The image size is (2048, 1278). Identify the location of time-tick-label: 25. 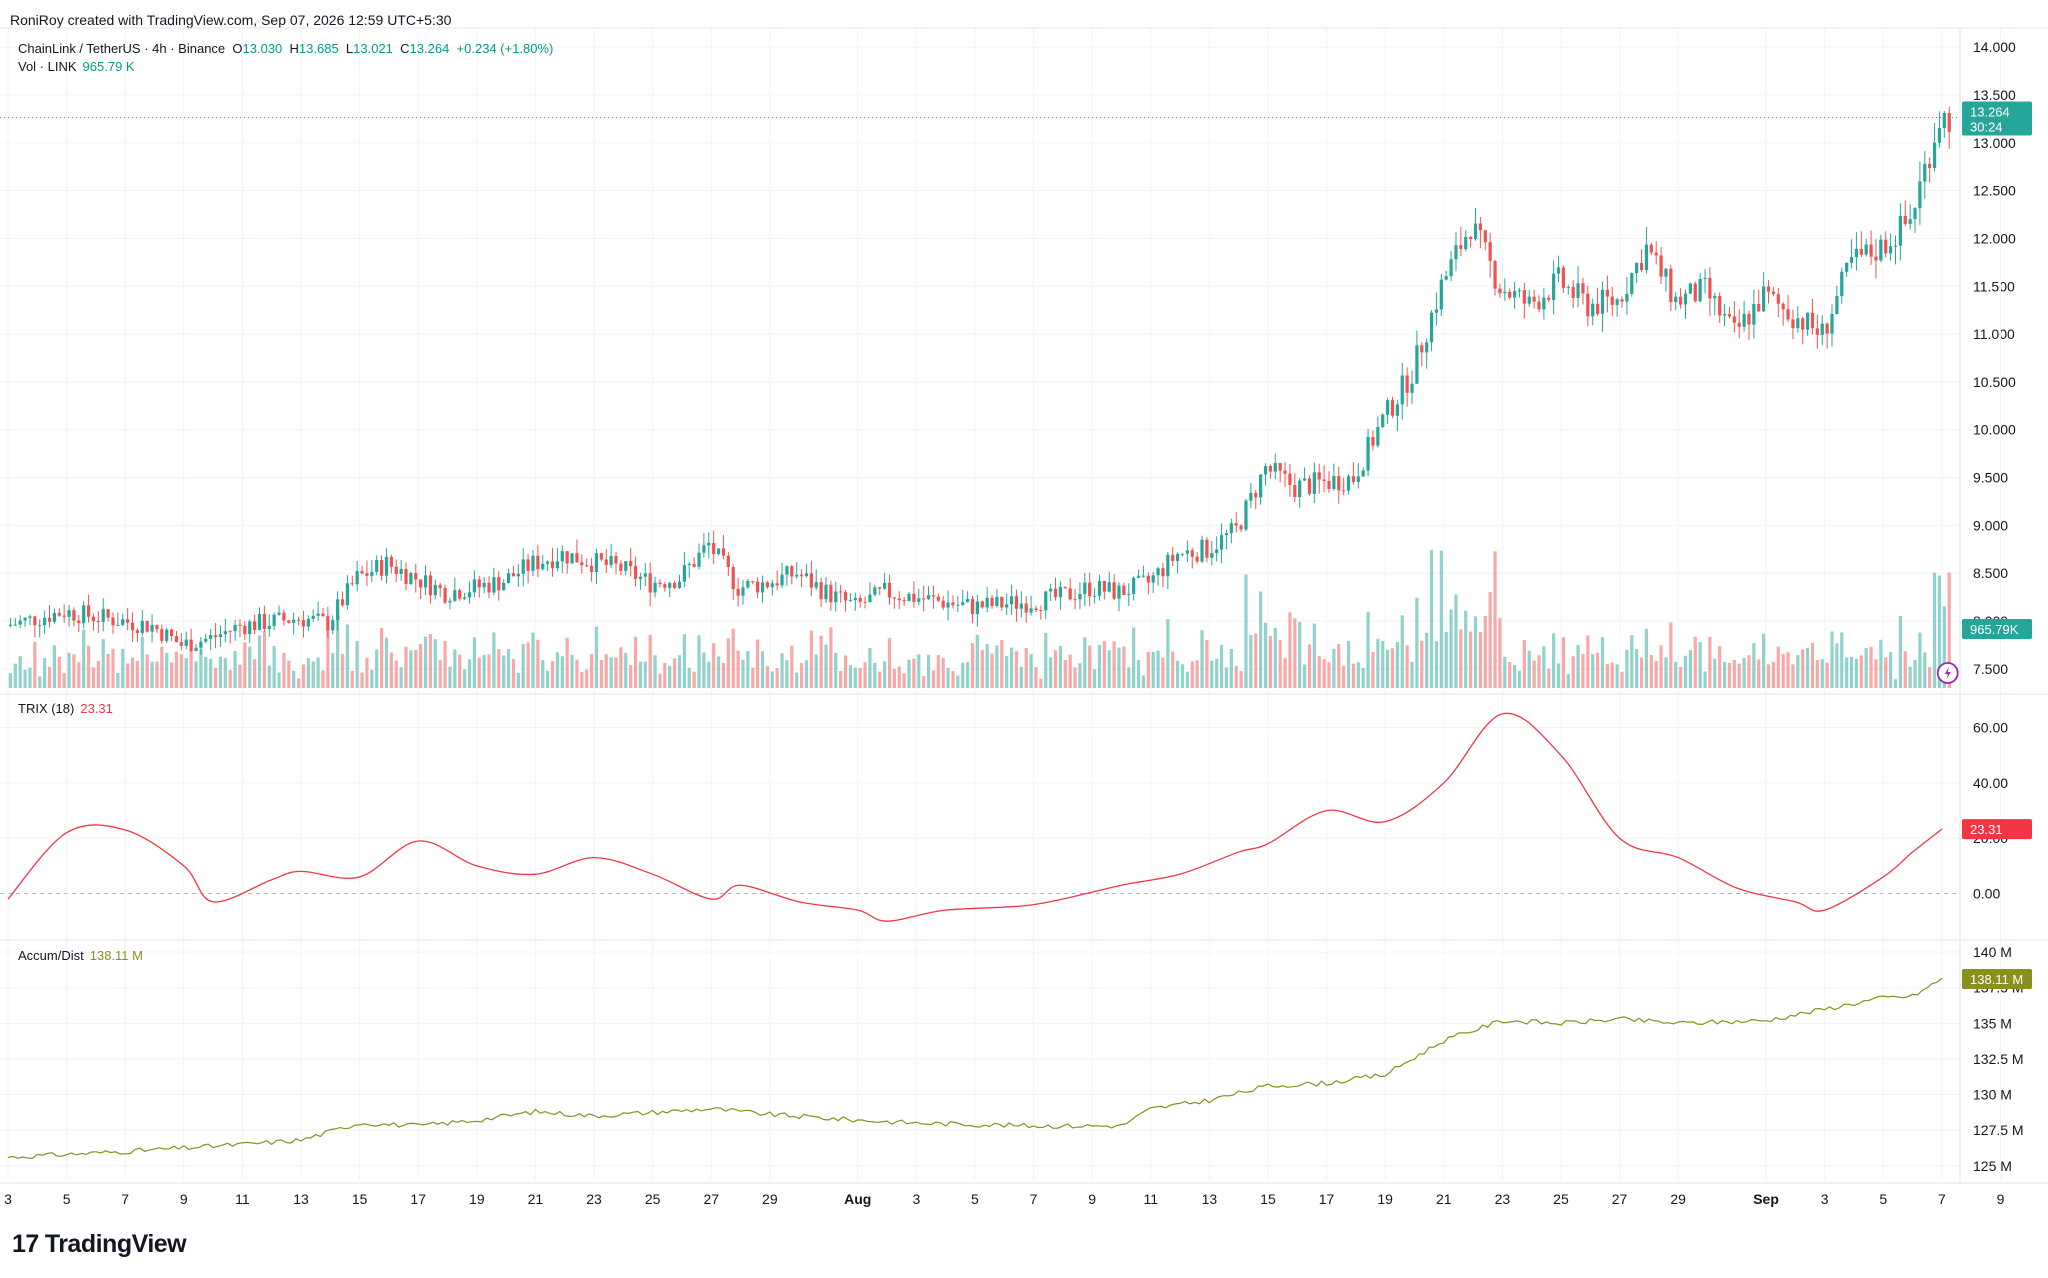
(653, 1199).